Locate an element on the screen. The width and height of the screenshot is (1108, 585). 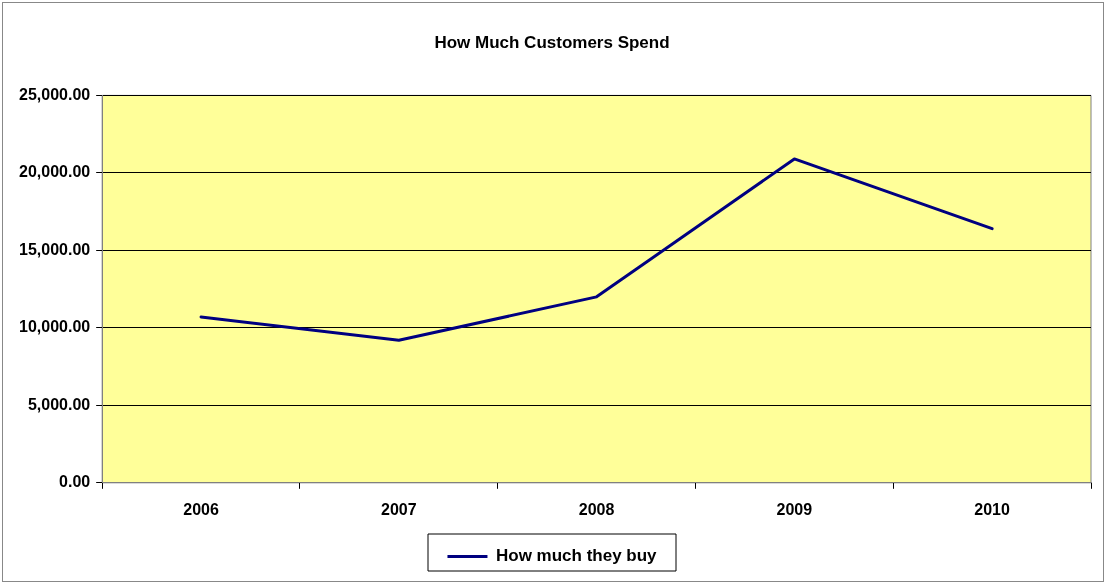
y-tick-label: 5,000.00 is located at coordinates (59, 404).